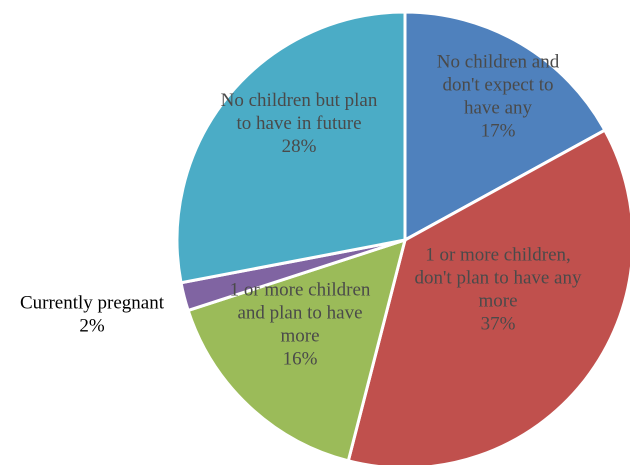  Describe the element at coordinates (498, 255) in the screenshot. I see `slice-category-label: 1 or more children,` at that location.